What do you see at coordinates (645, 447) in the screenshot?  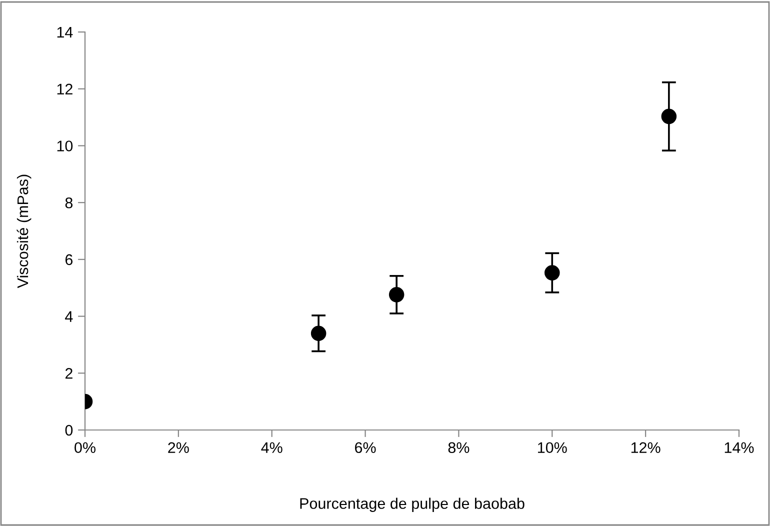 I see `x-tick-label: 12%` at bounding box center [645, 447].